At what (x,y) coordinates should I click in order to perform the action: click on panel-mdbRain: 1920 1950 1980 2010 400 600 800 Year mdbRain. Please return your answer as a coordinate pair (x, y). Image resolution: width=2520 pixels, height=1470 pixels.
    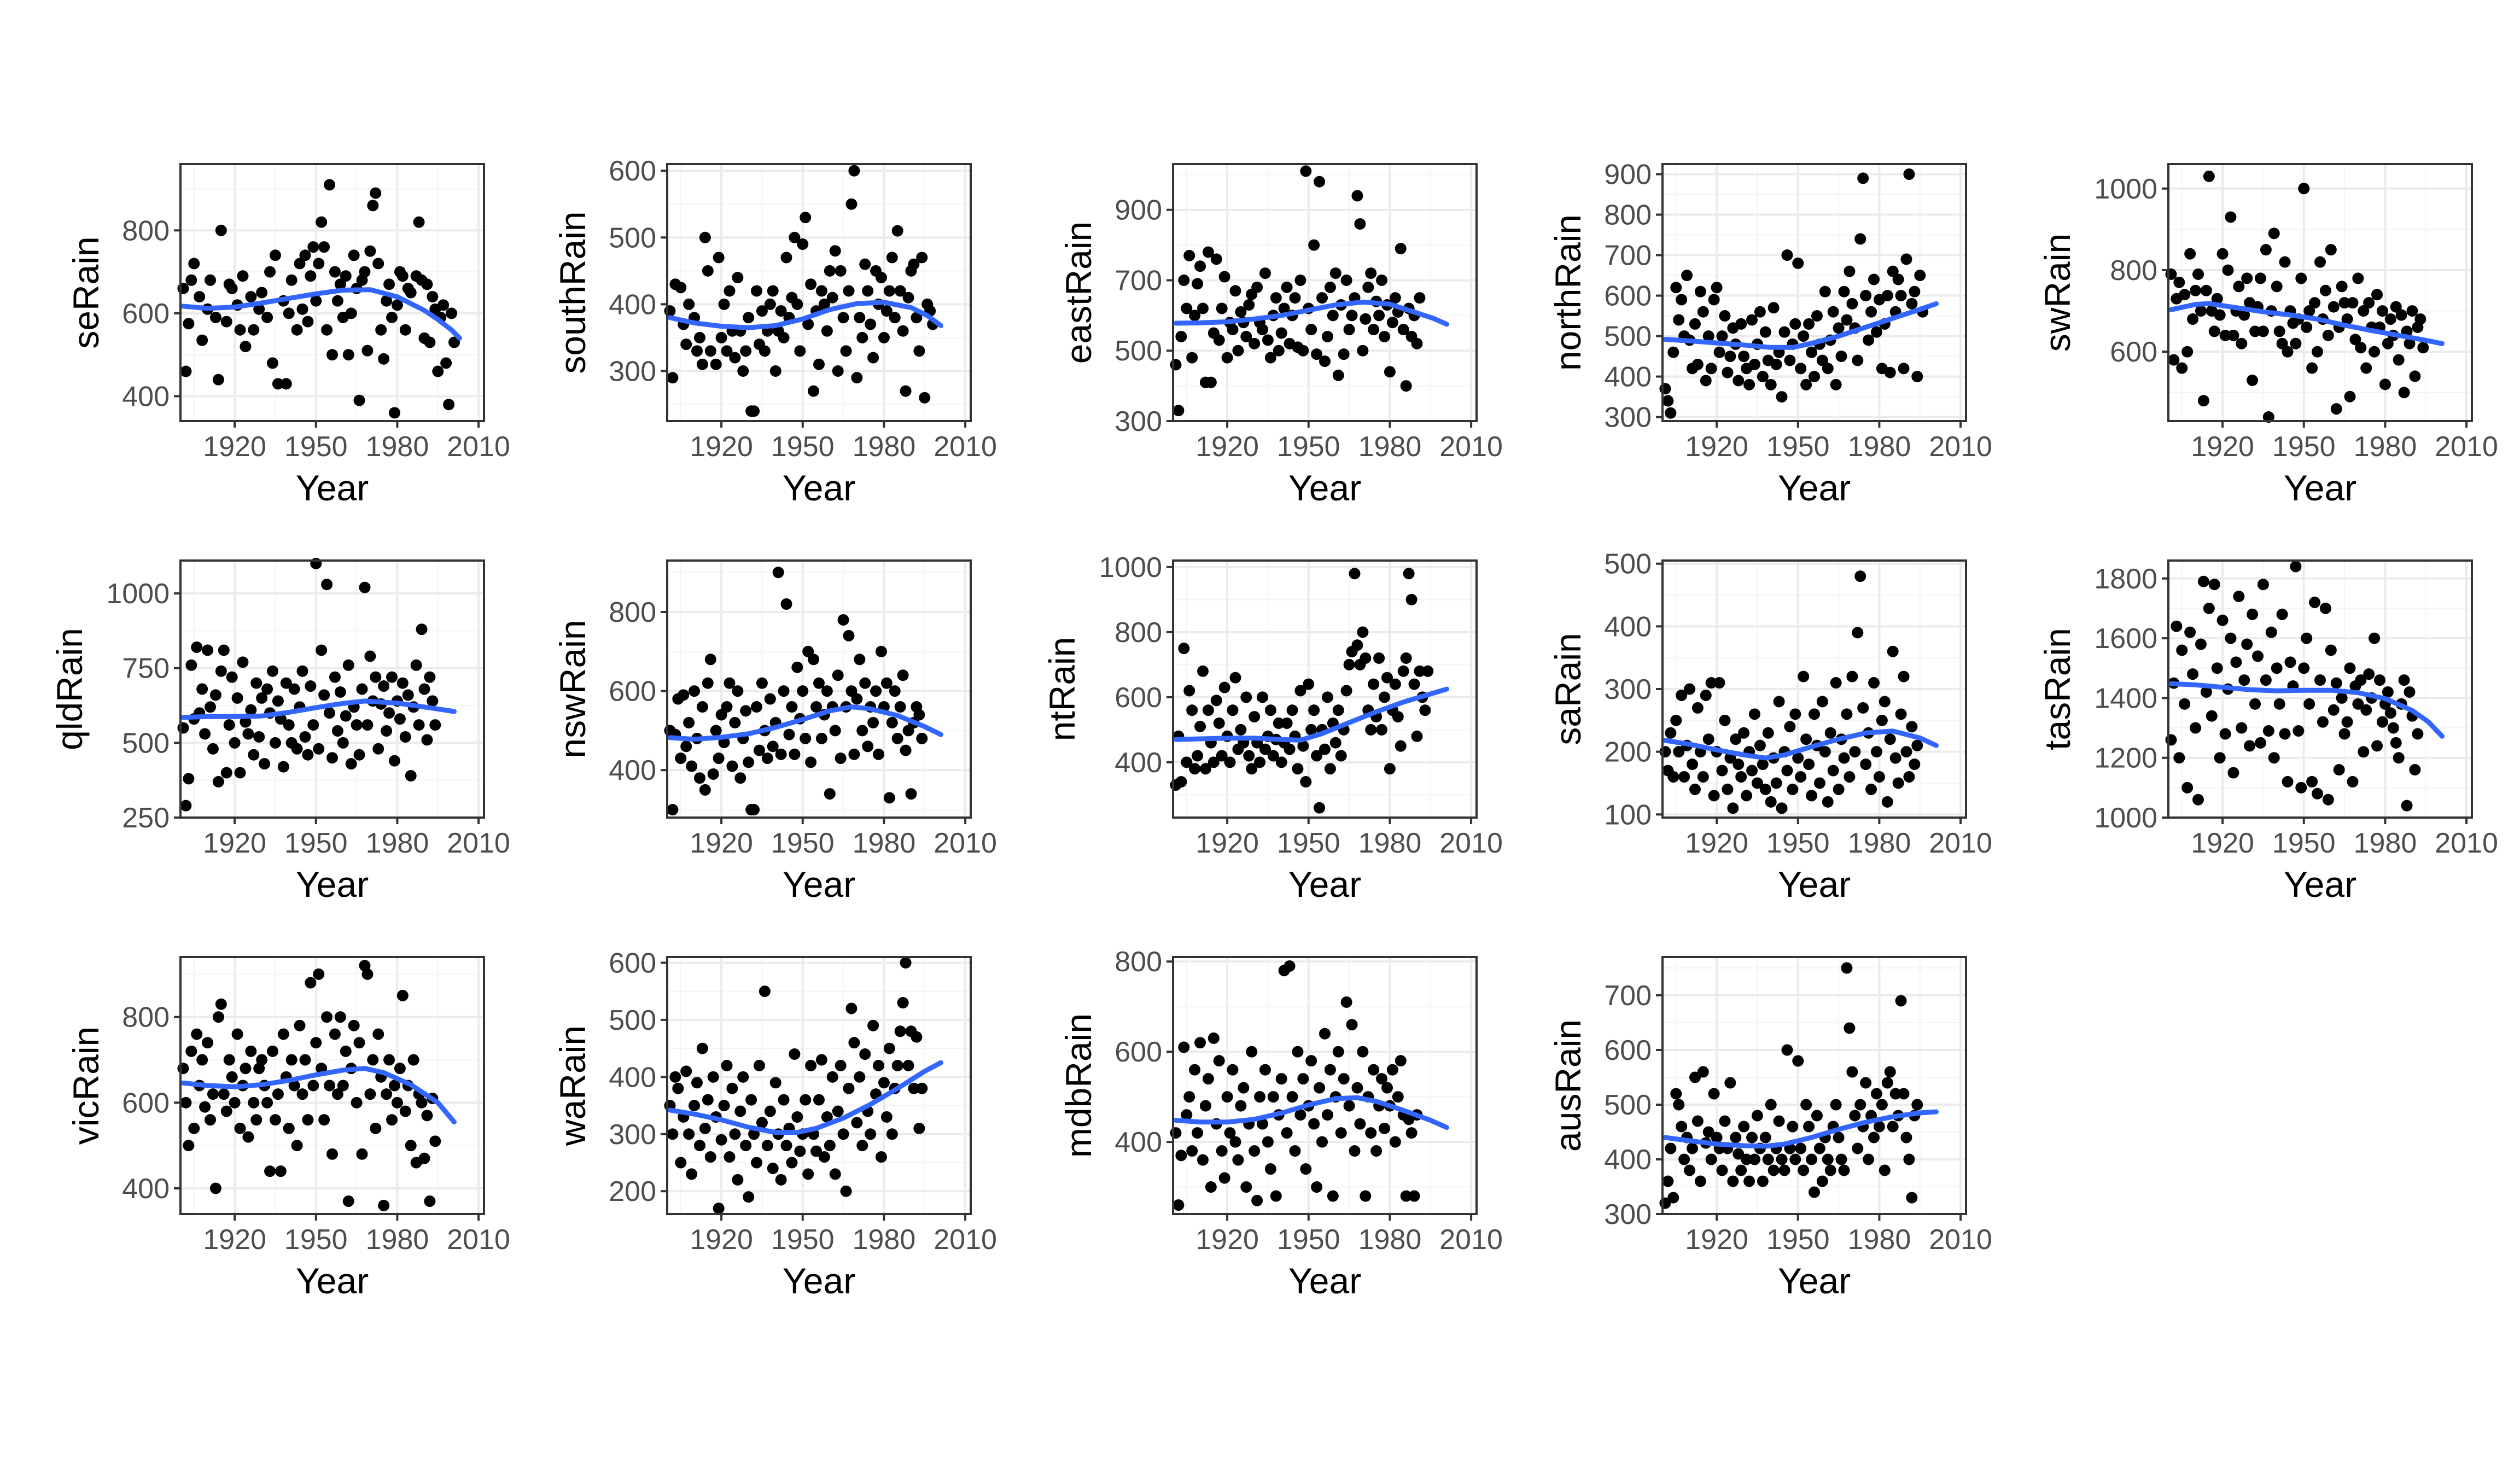
    Looking at the image, I should click on (1280, 1123).